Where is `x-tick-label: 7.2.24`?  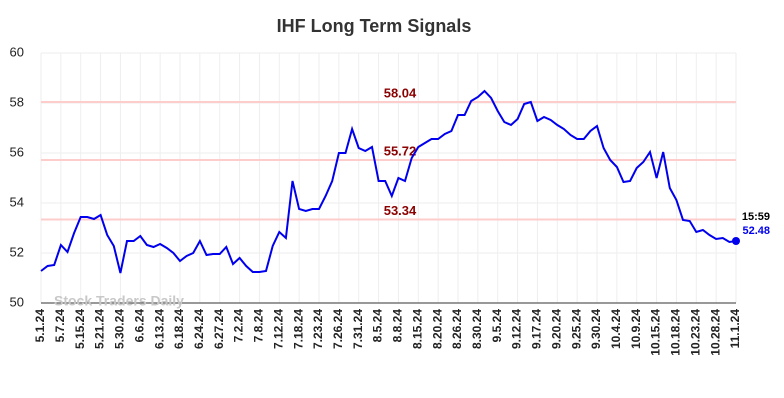
x-tick-label: 7.2.24 is located at coordinates (239, 326).